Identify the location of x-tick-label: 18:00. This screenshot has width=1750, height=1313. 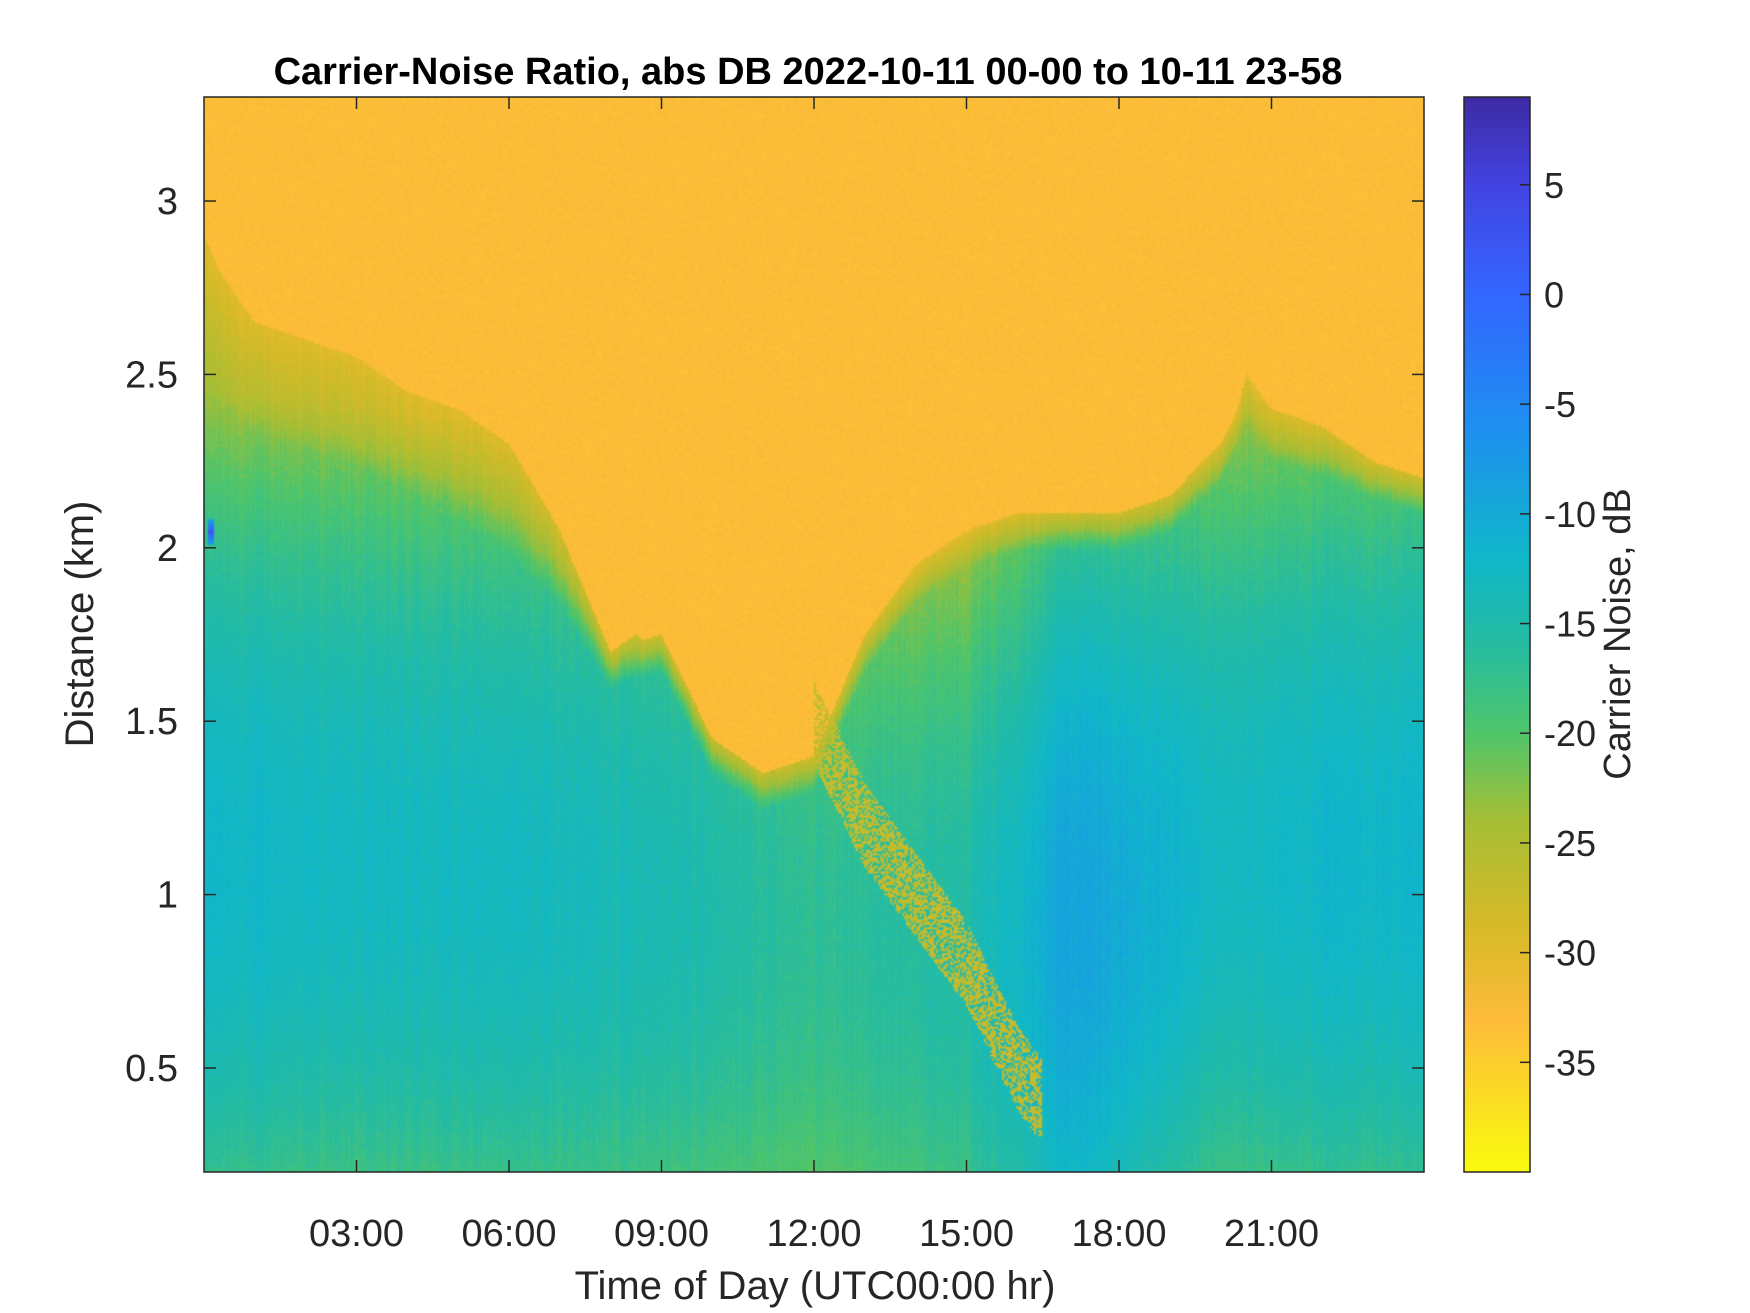
(1118, 1234).